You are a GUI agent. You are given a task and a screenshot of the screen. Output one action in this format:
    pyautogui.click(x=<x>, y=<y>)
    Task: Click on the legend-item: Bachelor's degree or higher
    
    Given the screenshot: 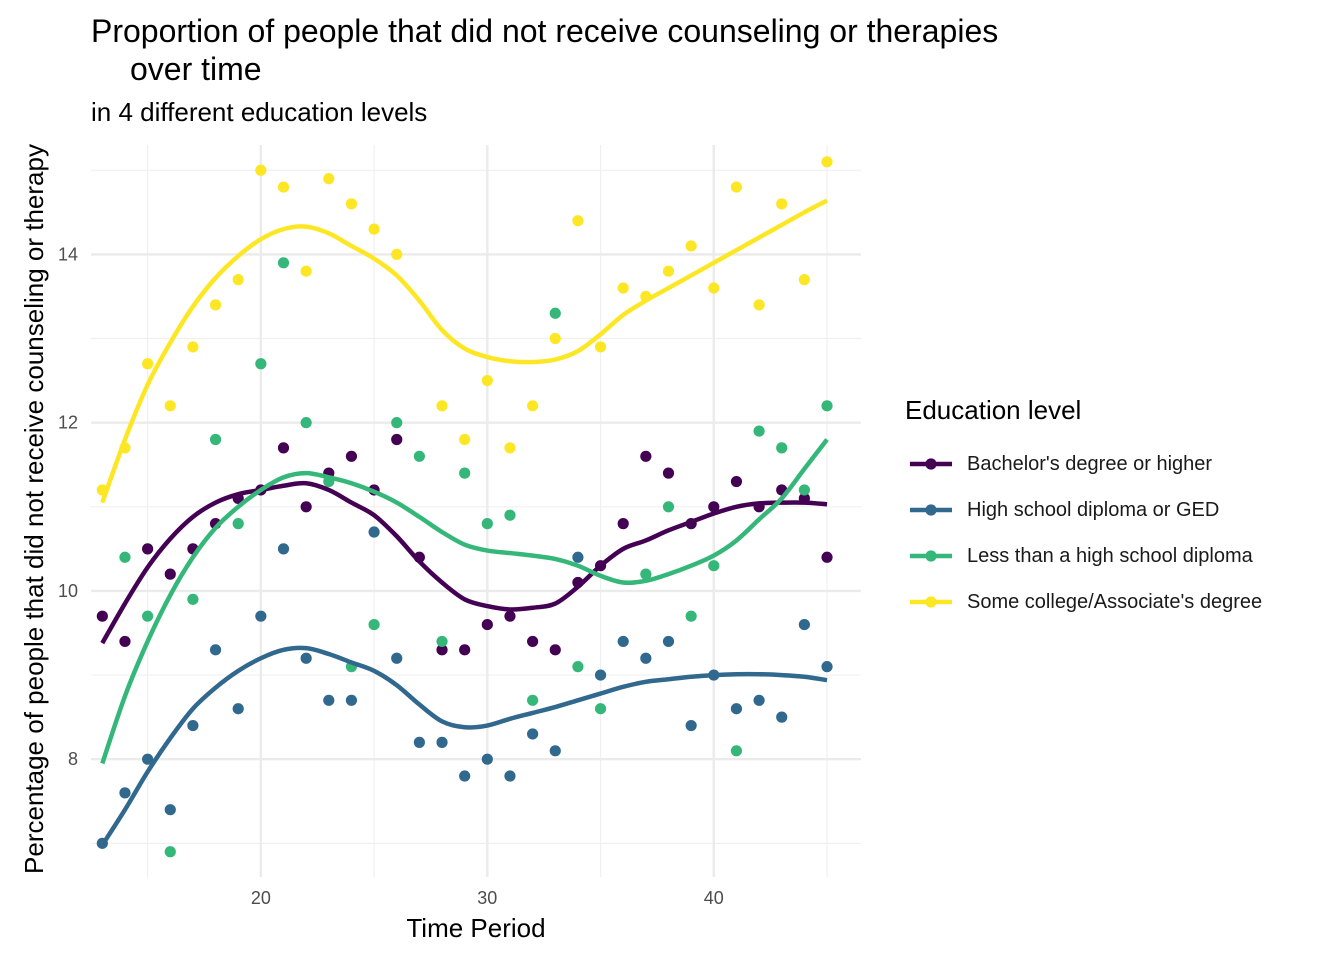 What is the action you would take?
    pyautogui.click(x=1083, y=464)
    